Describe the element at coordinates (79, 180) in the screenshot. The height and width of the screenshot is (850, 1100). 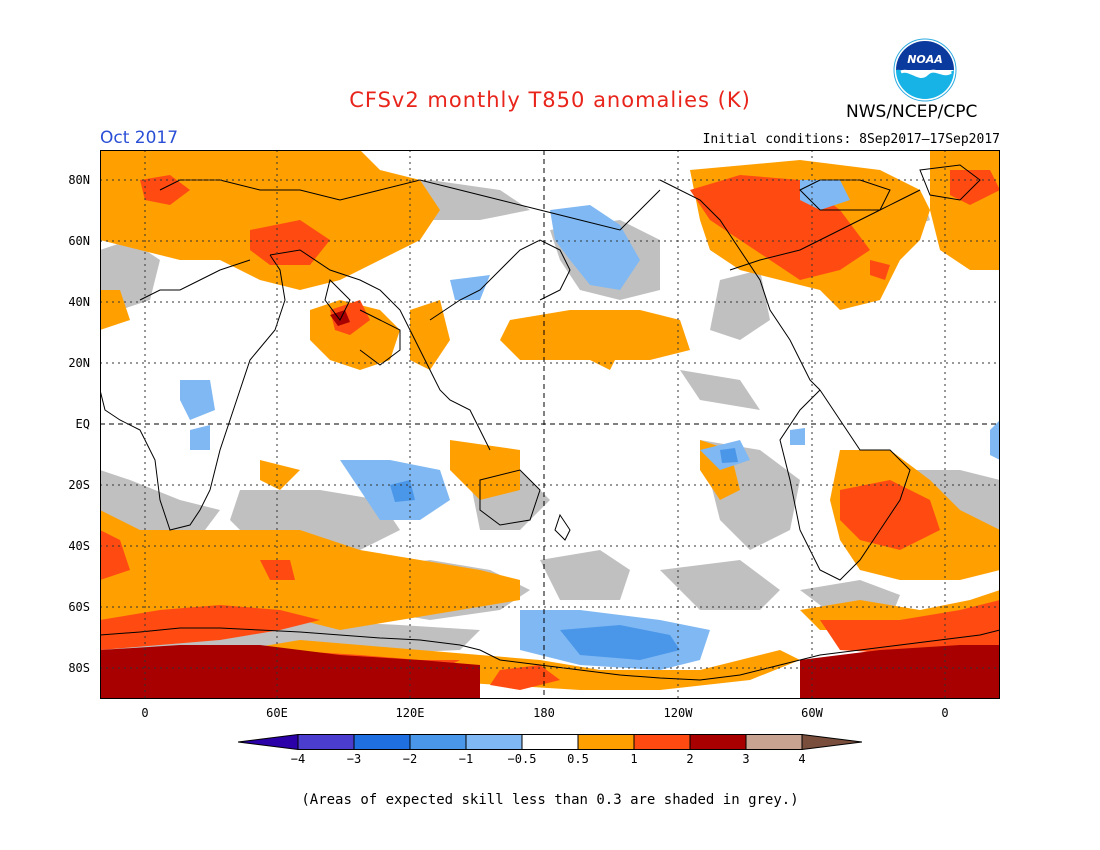
I see `lat-label-80n: 80N` at that location.